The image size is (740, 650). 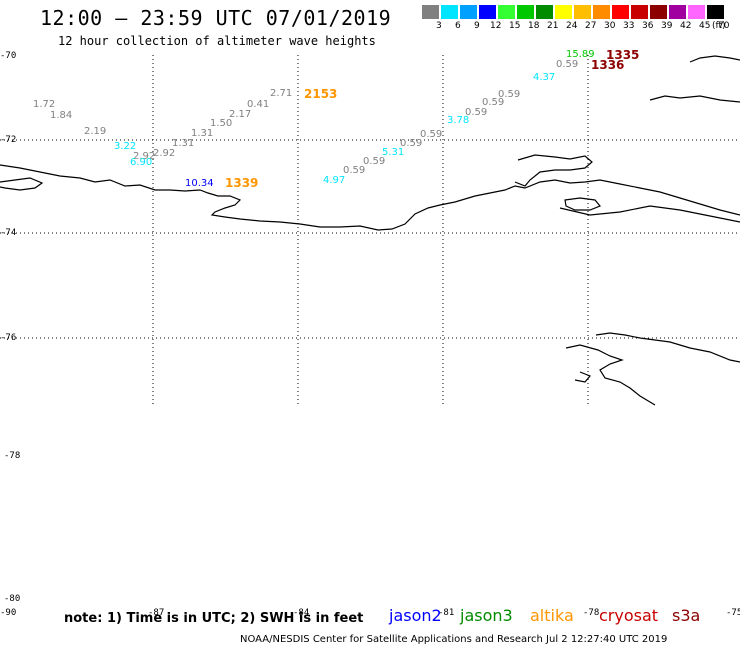 I want to click on colorbar-unit: (ft), so click(x=719, y=26).